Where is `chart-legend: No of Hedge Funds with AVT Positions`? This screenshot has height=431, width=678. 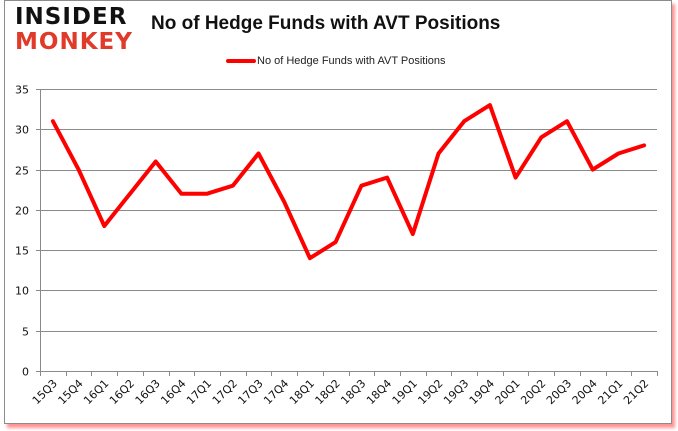
chart-legend: No of Hedge Funds with AVT Positions is located at coordinates (336, 61).